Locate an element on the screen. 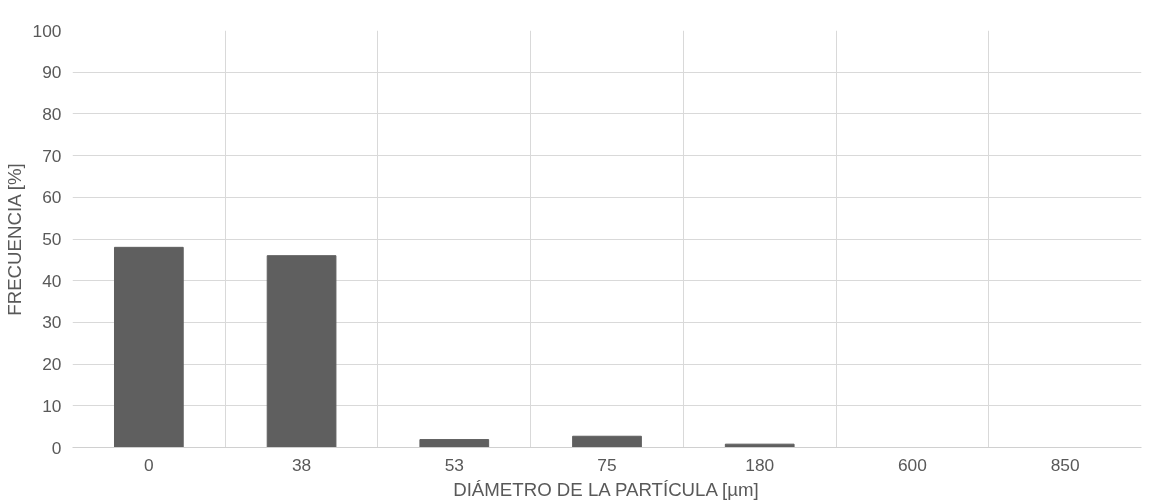  x-tick-label: 75 is located at coordinates (607, 464).